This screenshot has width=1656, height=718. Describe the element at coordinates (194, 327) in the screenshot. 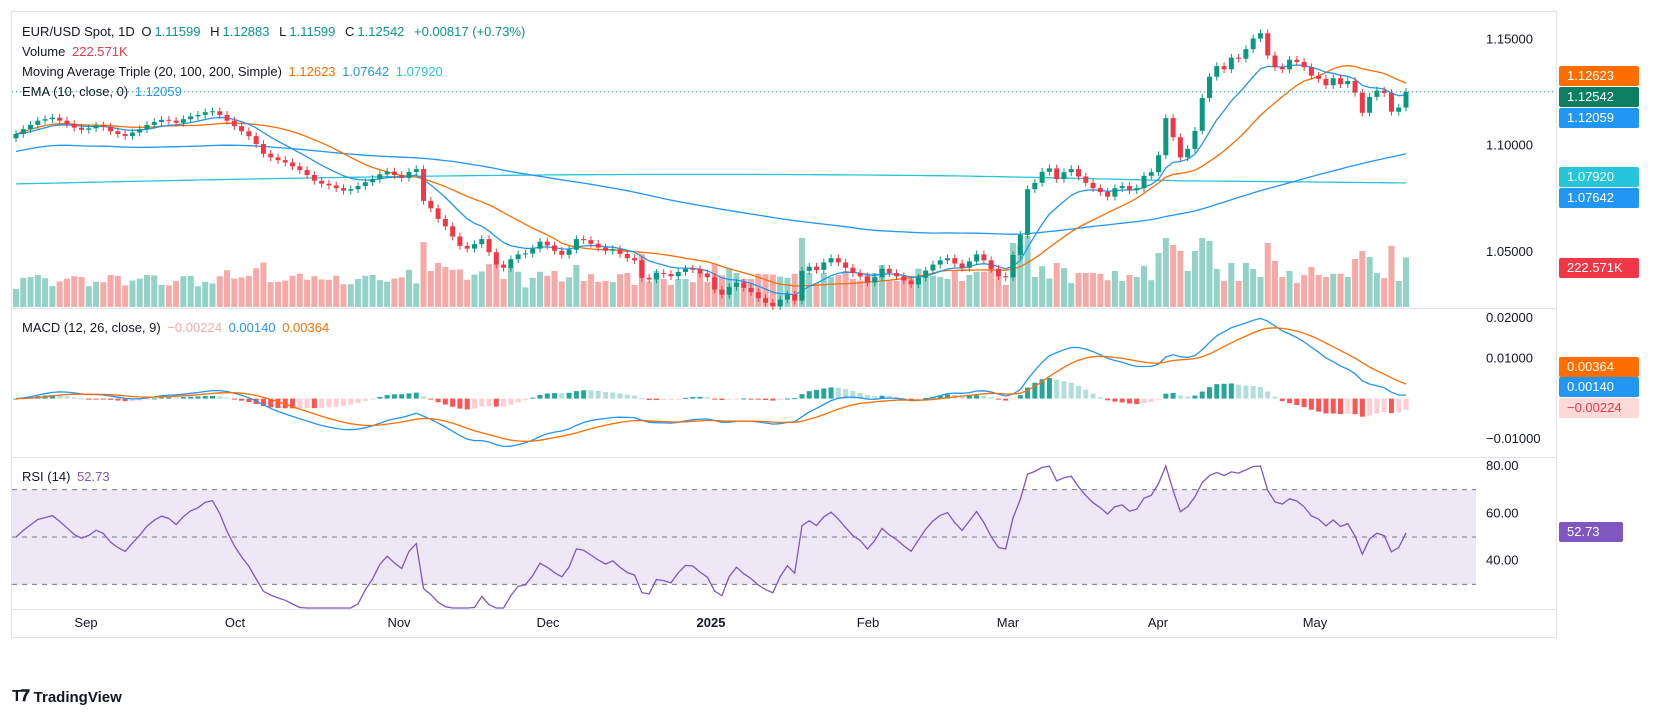

I see `macd-hist-value: −0.00224` at that location.